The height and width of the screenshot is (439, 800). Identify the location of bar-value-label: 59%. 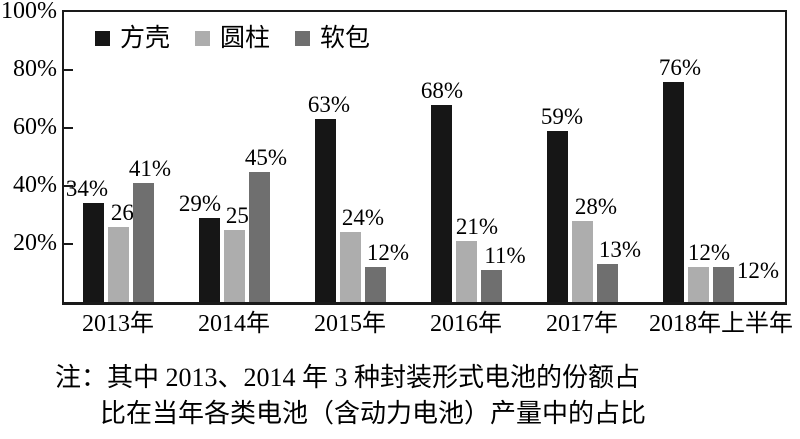
(562, 116).